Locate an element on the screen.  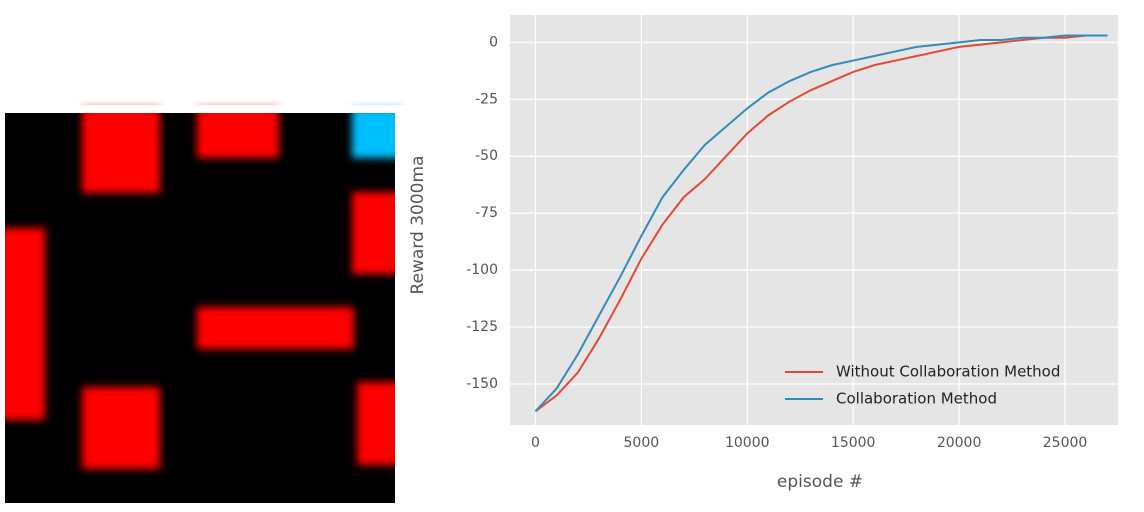
x-tick-label: 5000 is located at coordinates (642, 443).